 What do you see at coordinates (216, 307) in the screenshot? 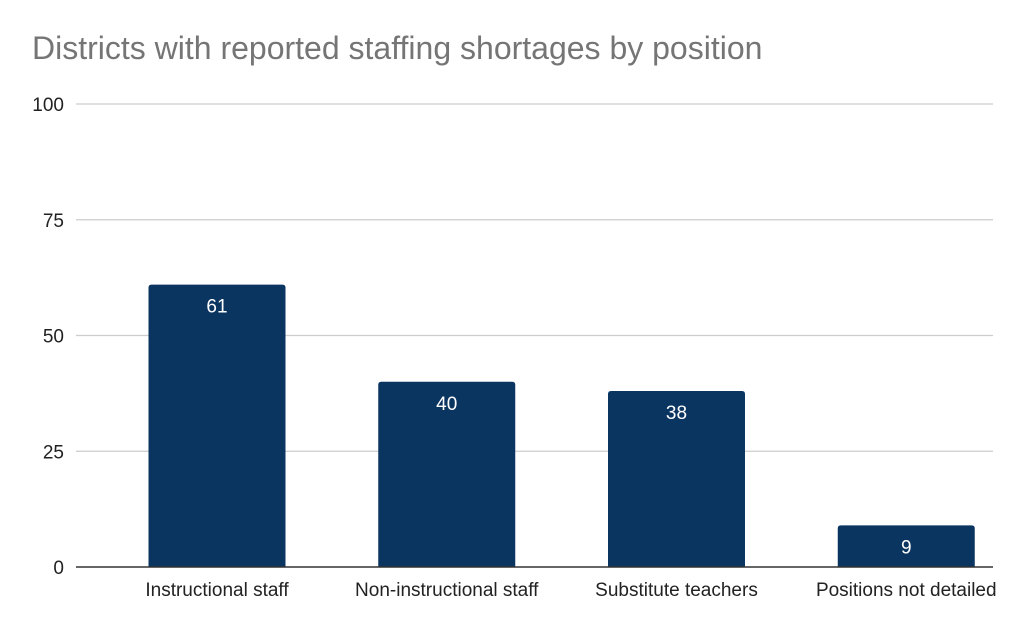
I see `data-label-instructional-staff: 61` at bounding box center [216, 307].